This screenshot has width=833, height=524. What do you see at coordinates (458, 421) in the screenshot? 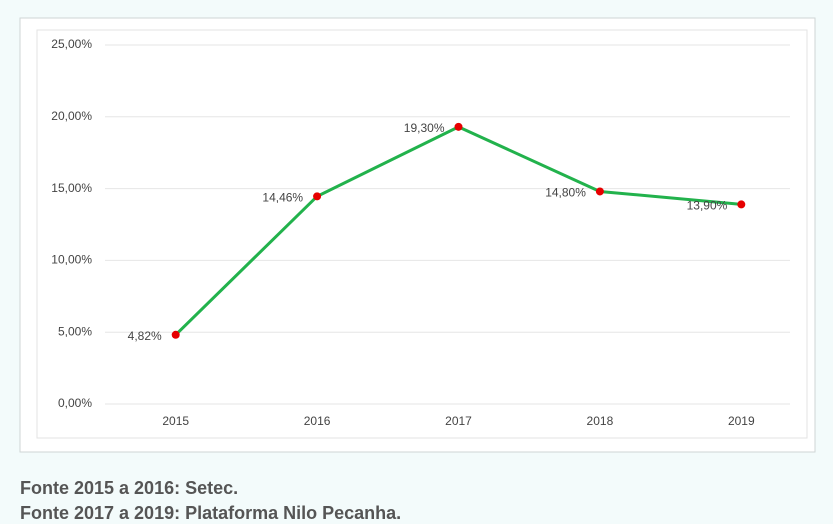
I see `x-tick-label: 2017` at bounding box center [458, 421].